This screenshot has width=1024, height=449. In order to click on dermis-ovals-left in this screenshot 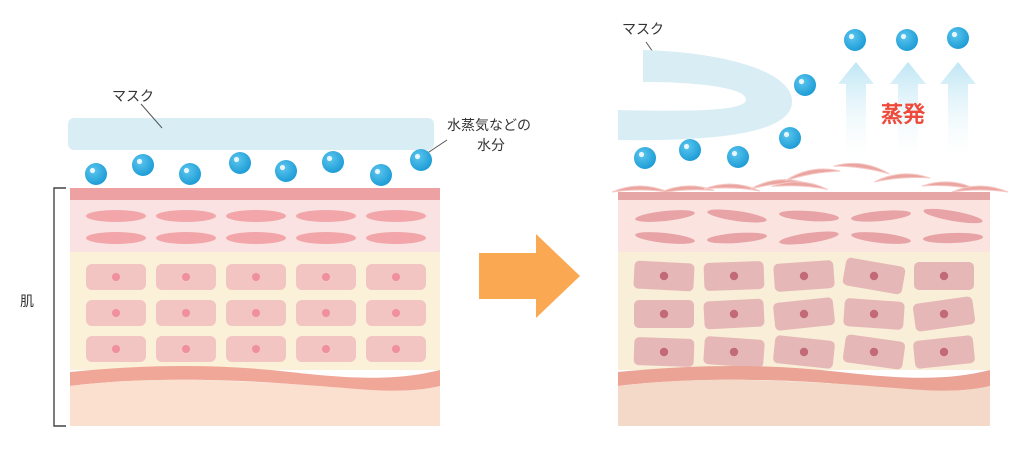, I will do `click(256, 227)`.